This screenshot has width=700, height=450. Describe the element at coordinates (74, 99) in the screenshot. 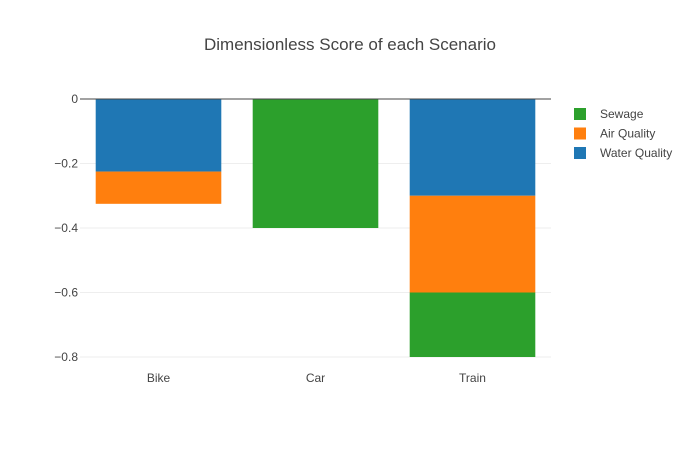

I see `y-tick-label: 0` at that location.